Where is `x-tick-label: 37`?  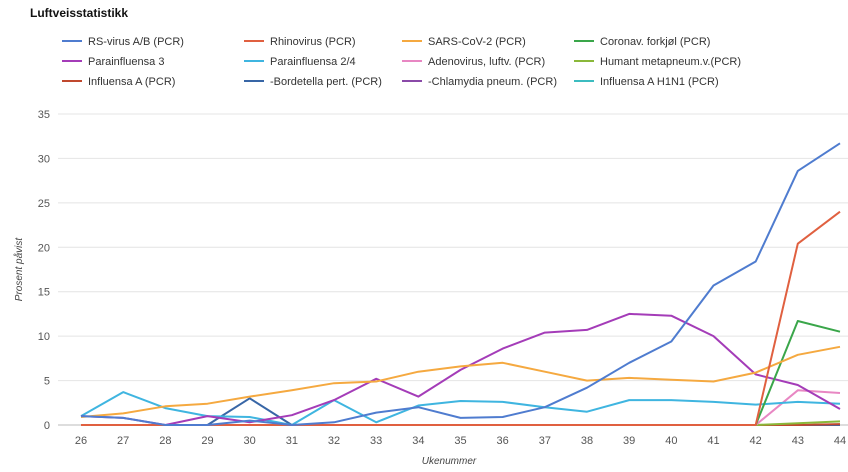
x-tick-label: 37 is located at coordinates (545, 441).